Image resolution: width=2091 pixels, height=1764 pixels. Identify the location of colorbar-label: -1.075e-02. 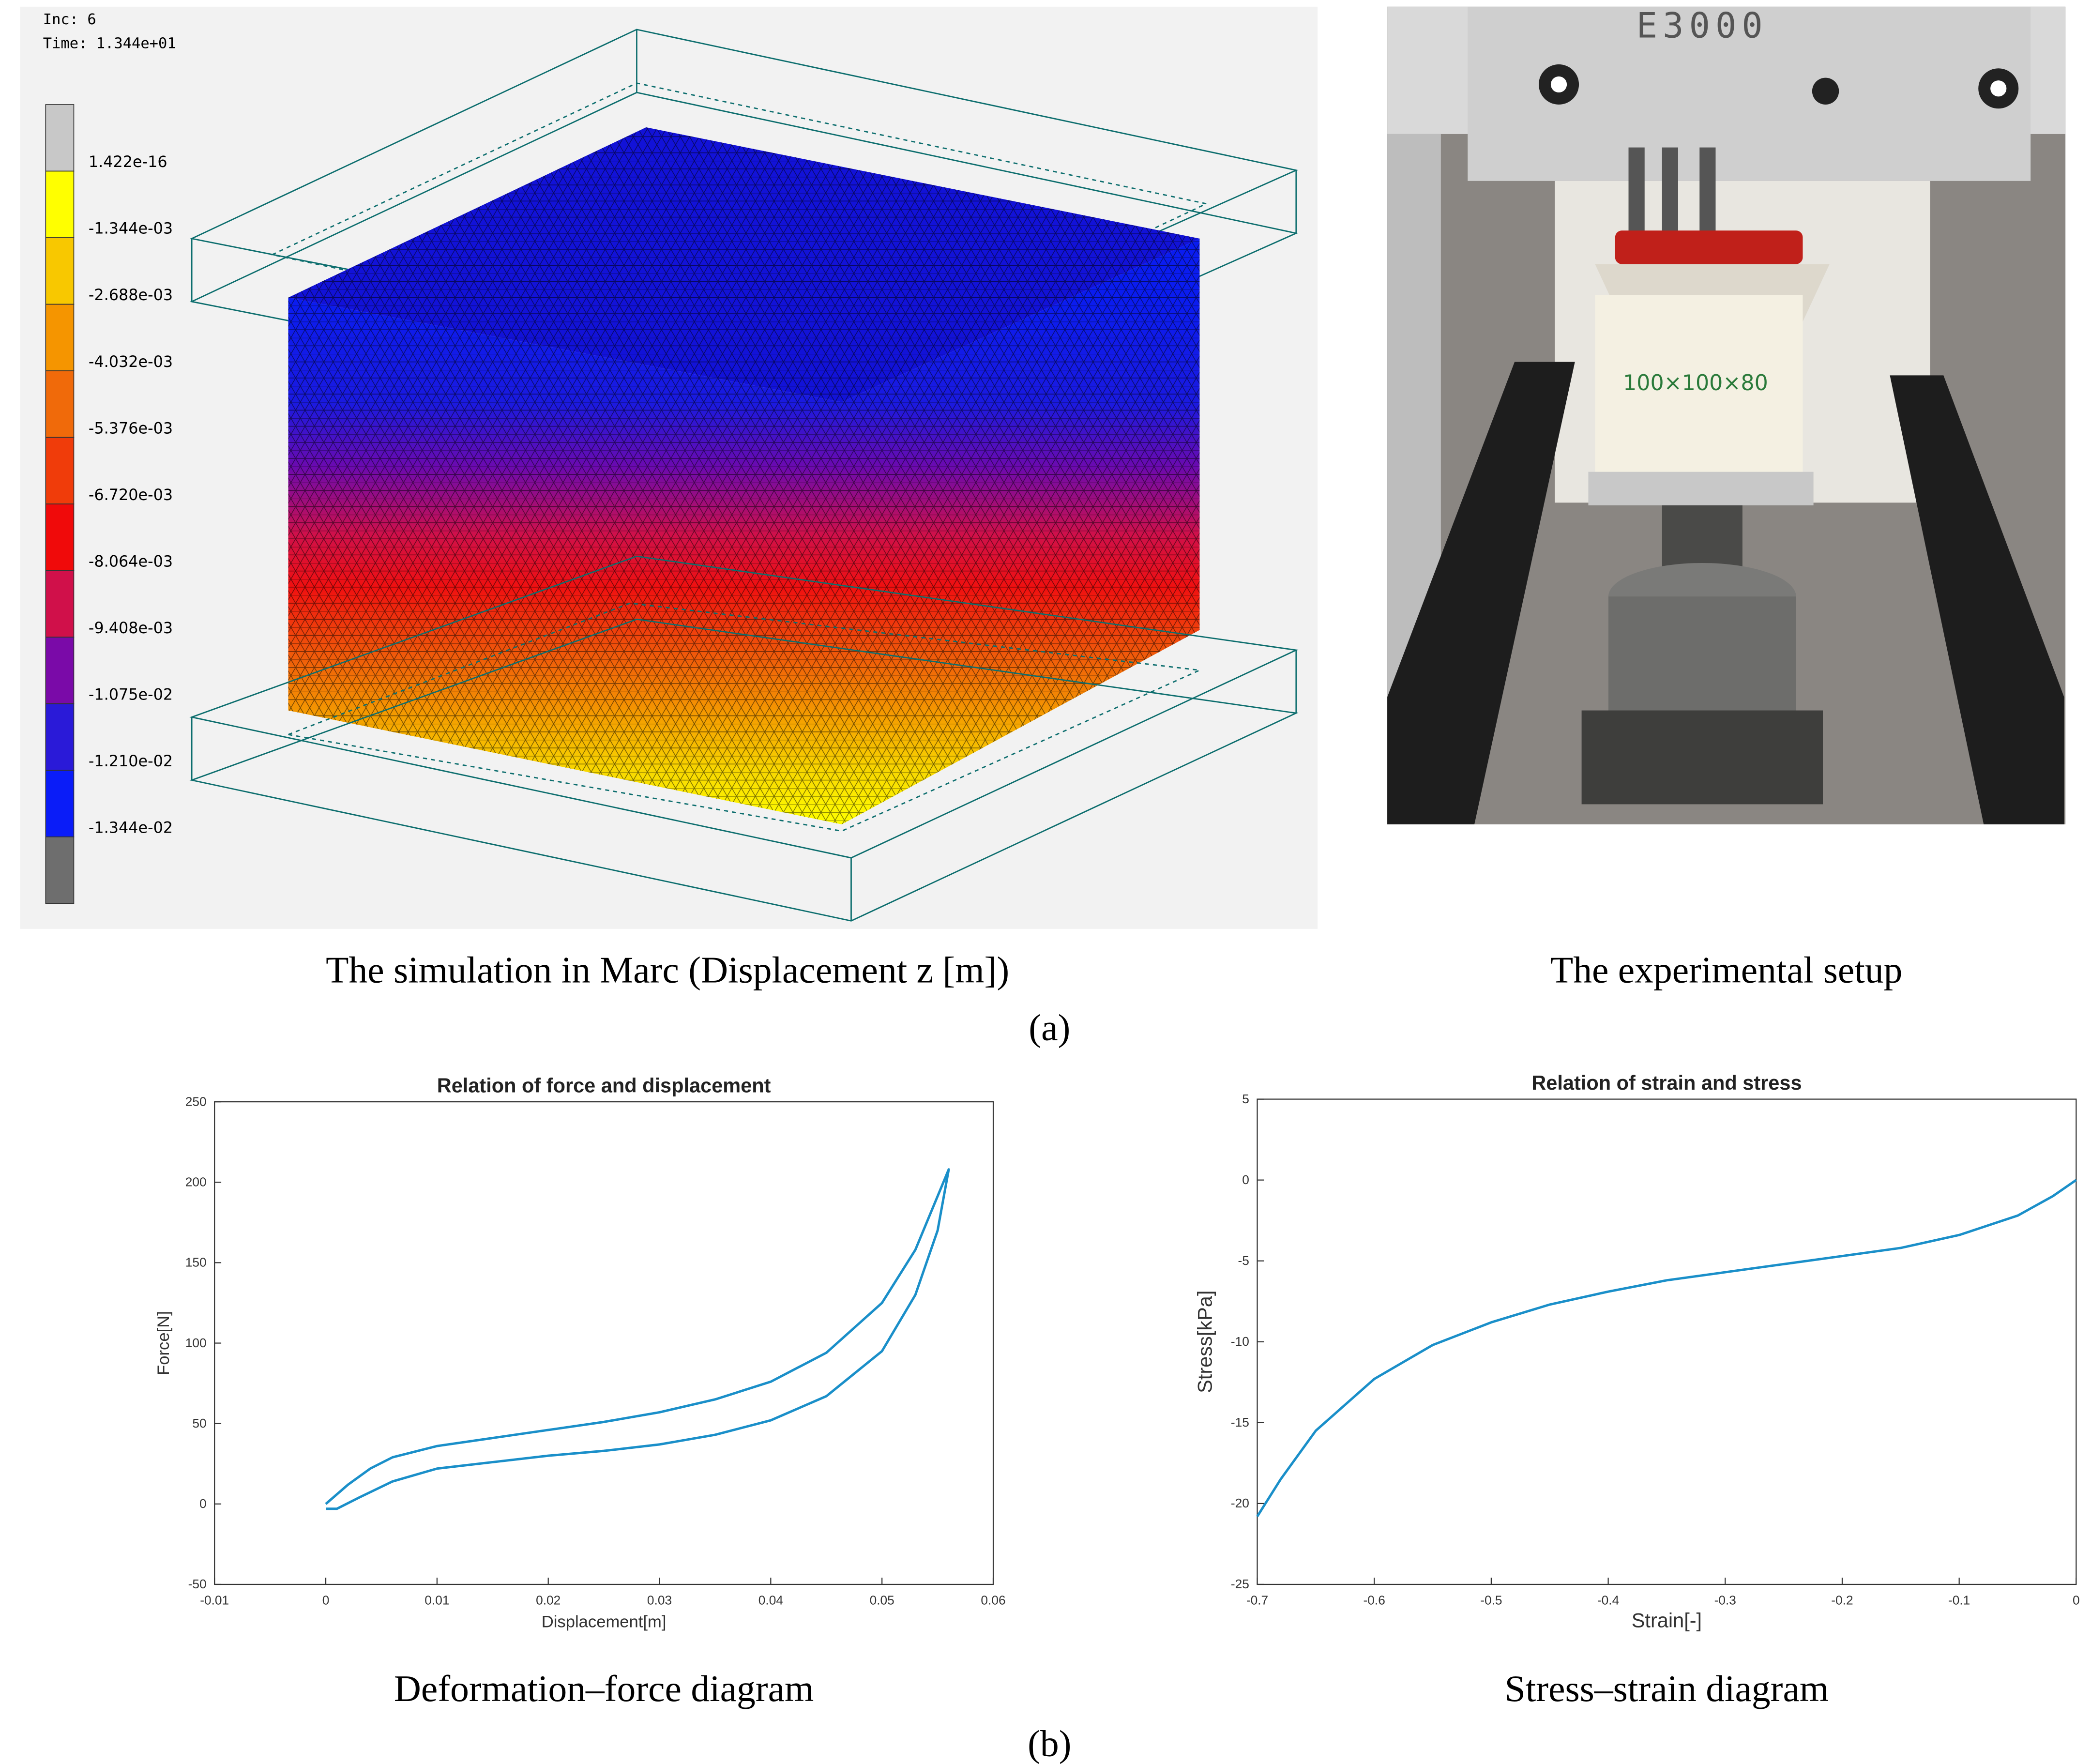
(131, 694).